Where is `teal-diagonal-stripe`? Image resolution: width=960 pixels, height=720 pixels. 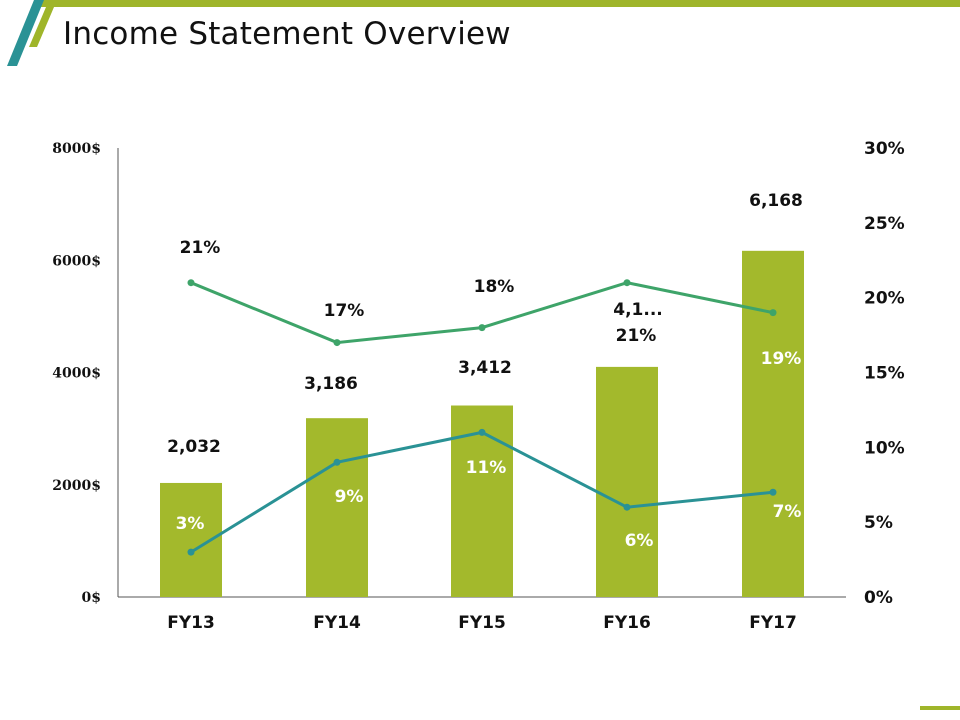
teal-diagonal-stripe is located at coordinates (25, 33).